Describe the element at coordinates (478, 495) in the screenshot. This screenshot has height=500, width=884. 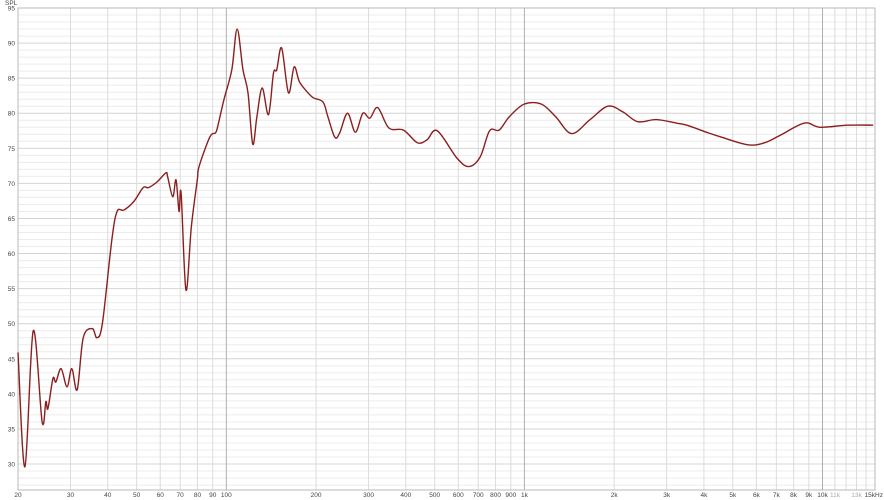
I see `x-tick-label: 700` at that location.